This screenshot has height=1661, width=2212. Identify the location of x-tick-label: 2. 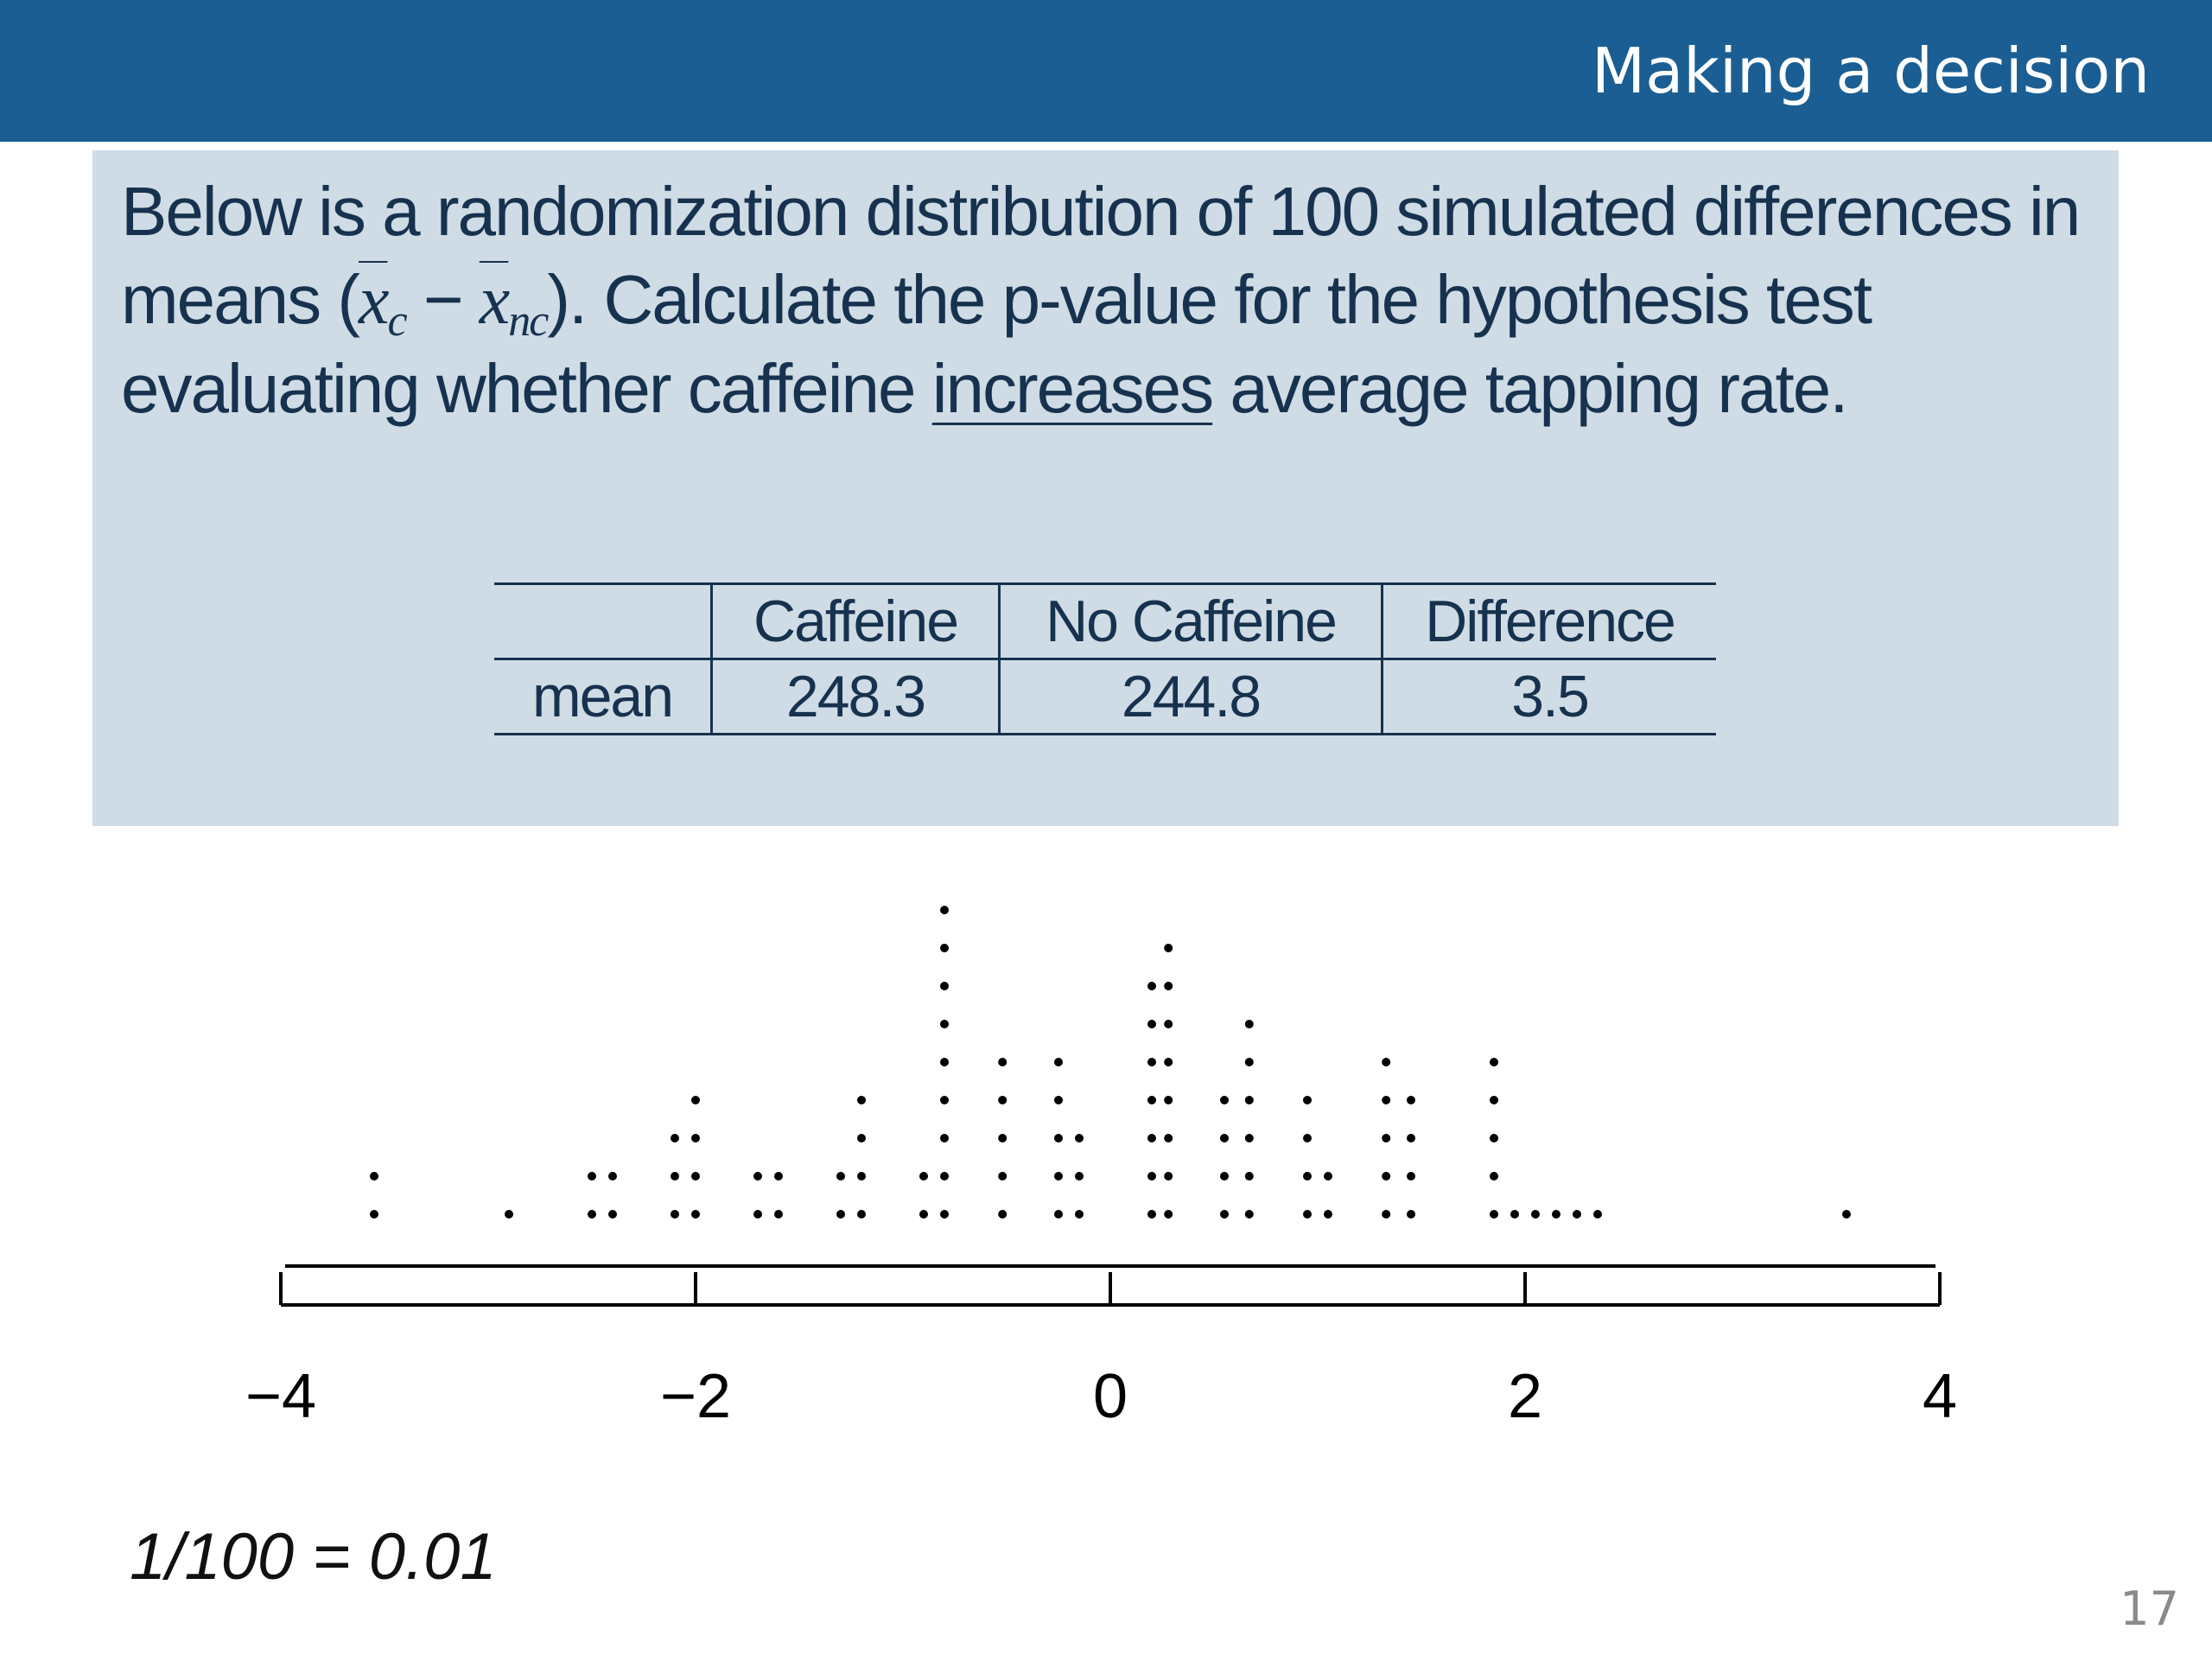
(1525, 1396).